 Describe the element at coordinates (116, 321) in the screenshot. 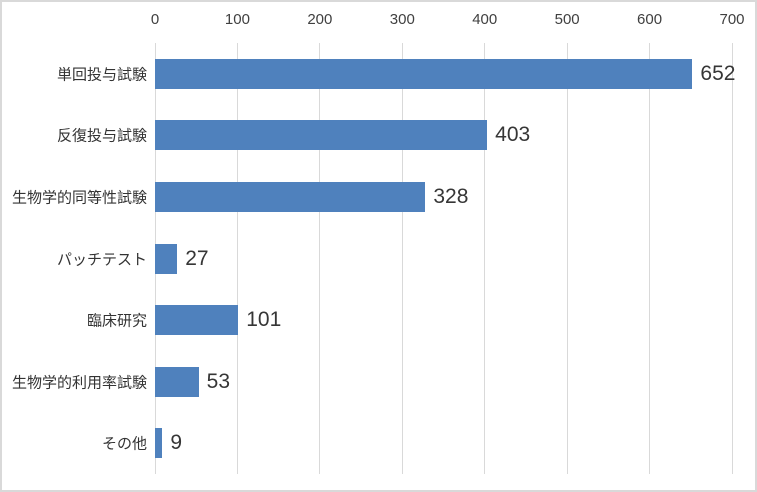

I see `category-label: 臨床研究` at that location.